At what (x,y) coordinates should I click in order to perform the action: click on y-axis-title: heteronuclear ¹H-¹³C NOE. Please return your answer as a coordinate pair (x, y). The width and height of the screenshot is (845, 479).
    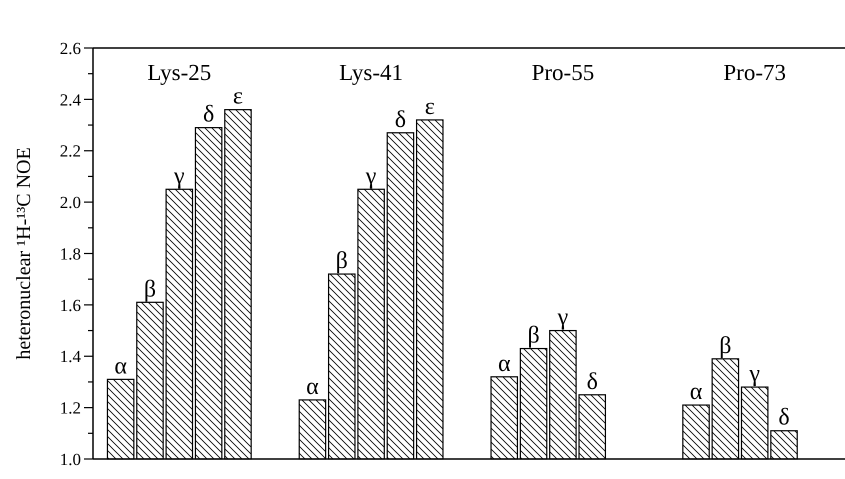
    Looking at the image, I should click on (24, 253).